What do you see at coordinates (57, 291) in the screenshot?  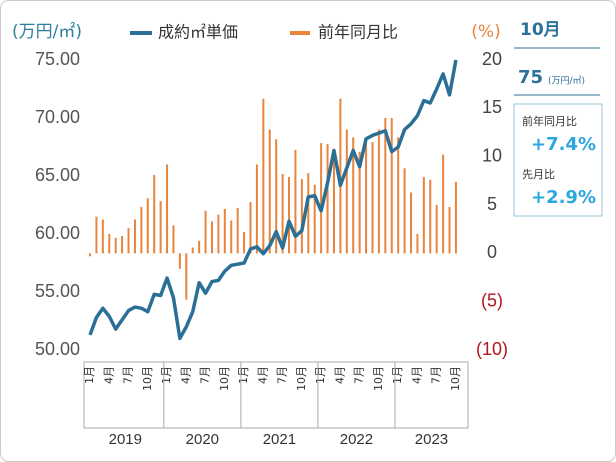 I see `y-tick-label: 55.00` at bounding box center [57, 291].